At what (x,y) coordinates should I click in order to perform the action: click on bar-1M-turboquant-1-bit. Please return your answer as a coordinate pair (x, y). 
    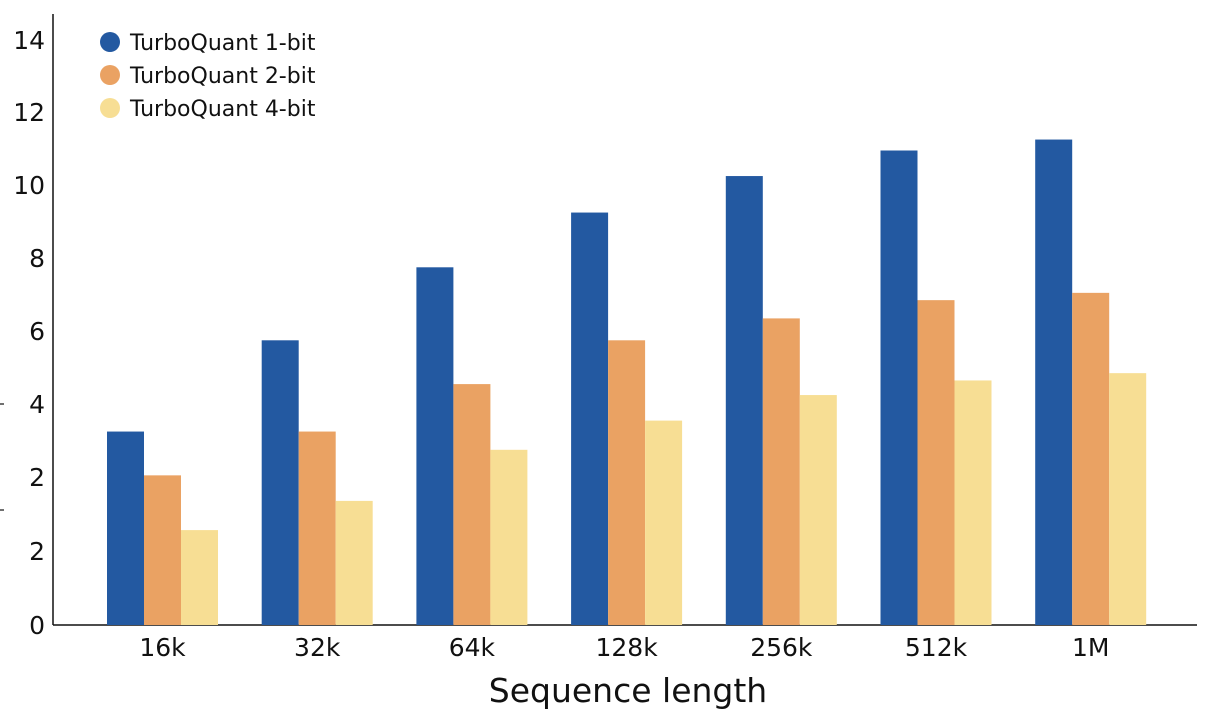
    Looking at the image, I should click on (1054, 382).